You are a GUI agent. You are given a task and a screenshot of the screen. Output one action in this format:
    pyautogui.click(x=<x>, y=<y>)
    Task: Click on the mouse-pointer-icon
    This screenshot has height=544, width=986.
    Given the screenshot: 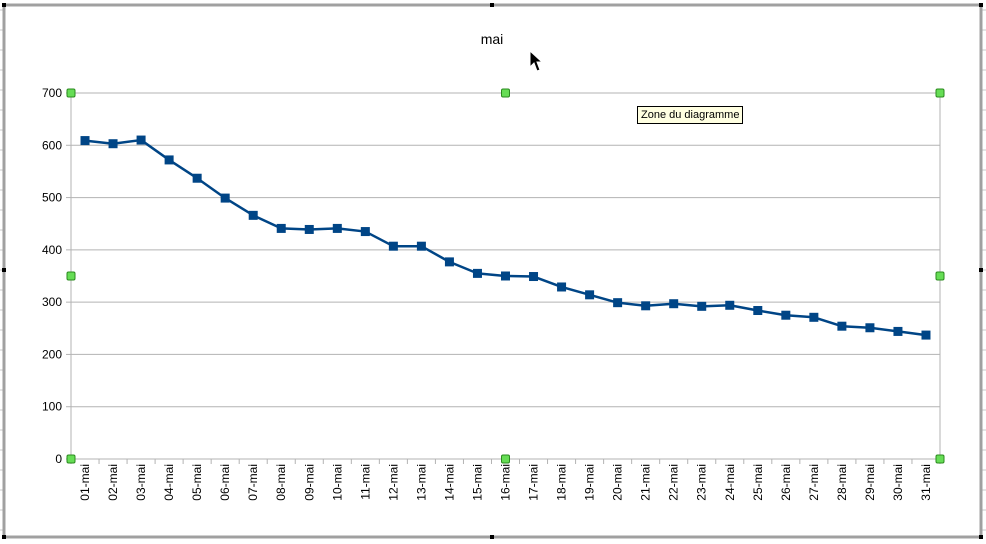 What is the action you would take?
    pyautogui.click(x=536, y=61)
    